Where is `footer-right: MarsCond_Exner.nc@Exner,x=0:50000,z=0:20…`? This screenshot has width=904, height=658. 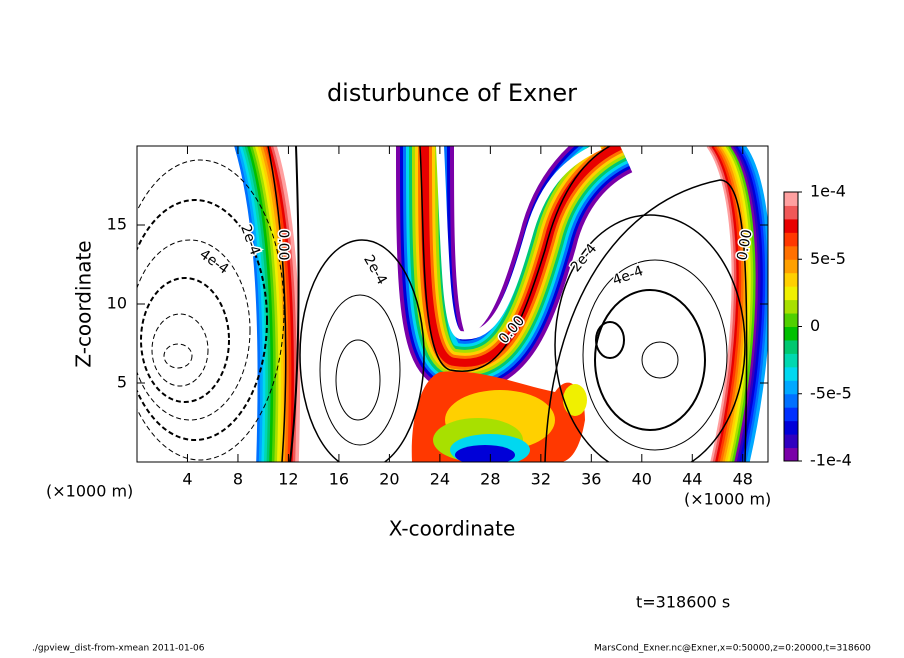 footer-right: MarsCond_Exner.nc@Exner,x=0:50000,z=0:20… is located at coordinates (732, 649).